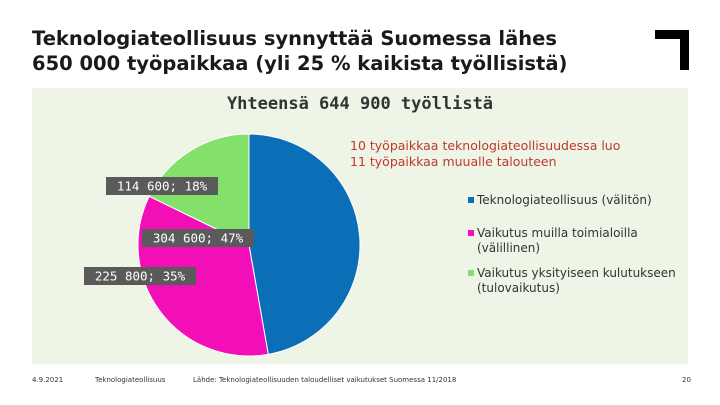  I want to click on legend-swatch-direct, so click(471, 200).